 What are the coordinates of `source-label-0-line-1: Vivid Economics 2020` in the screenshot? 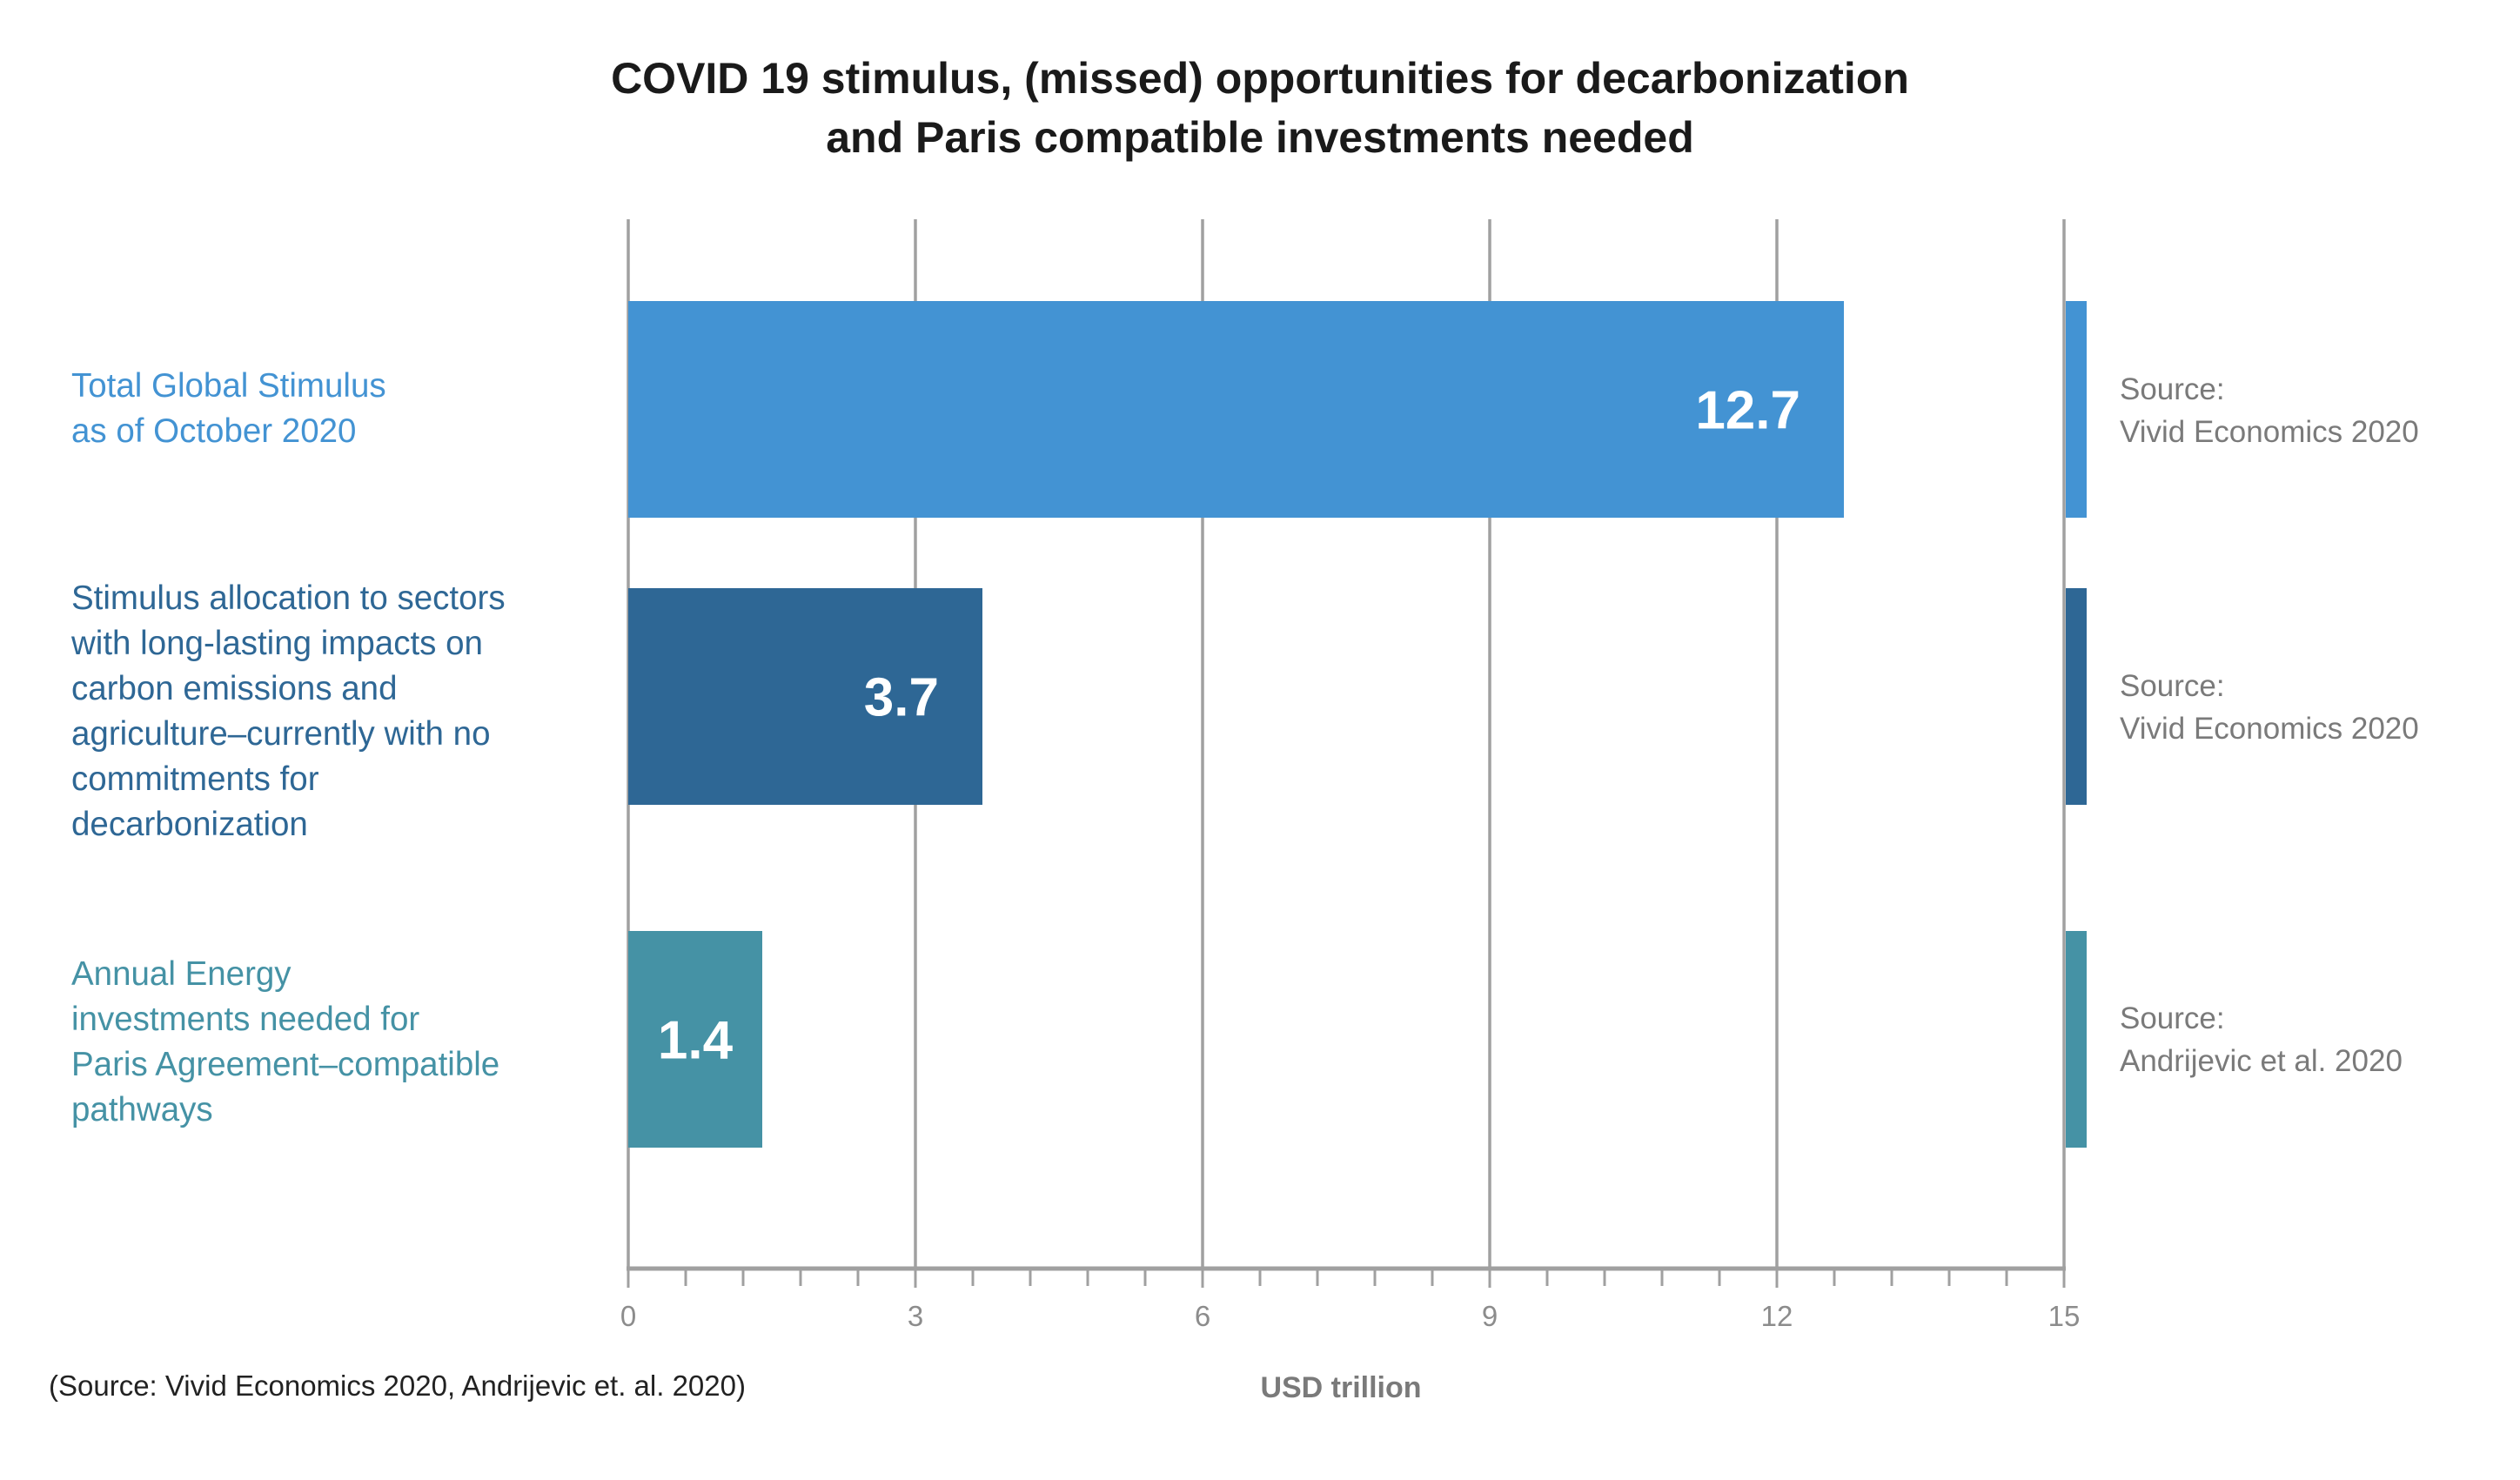 It's located at (2269, 432).